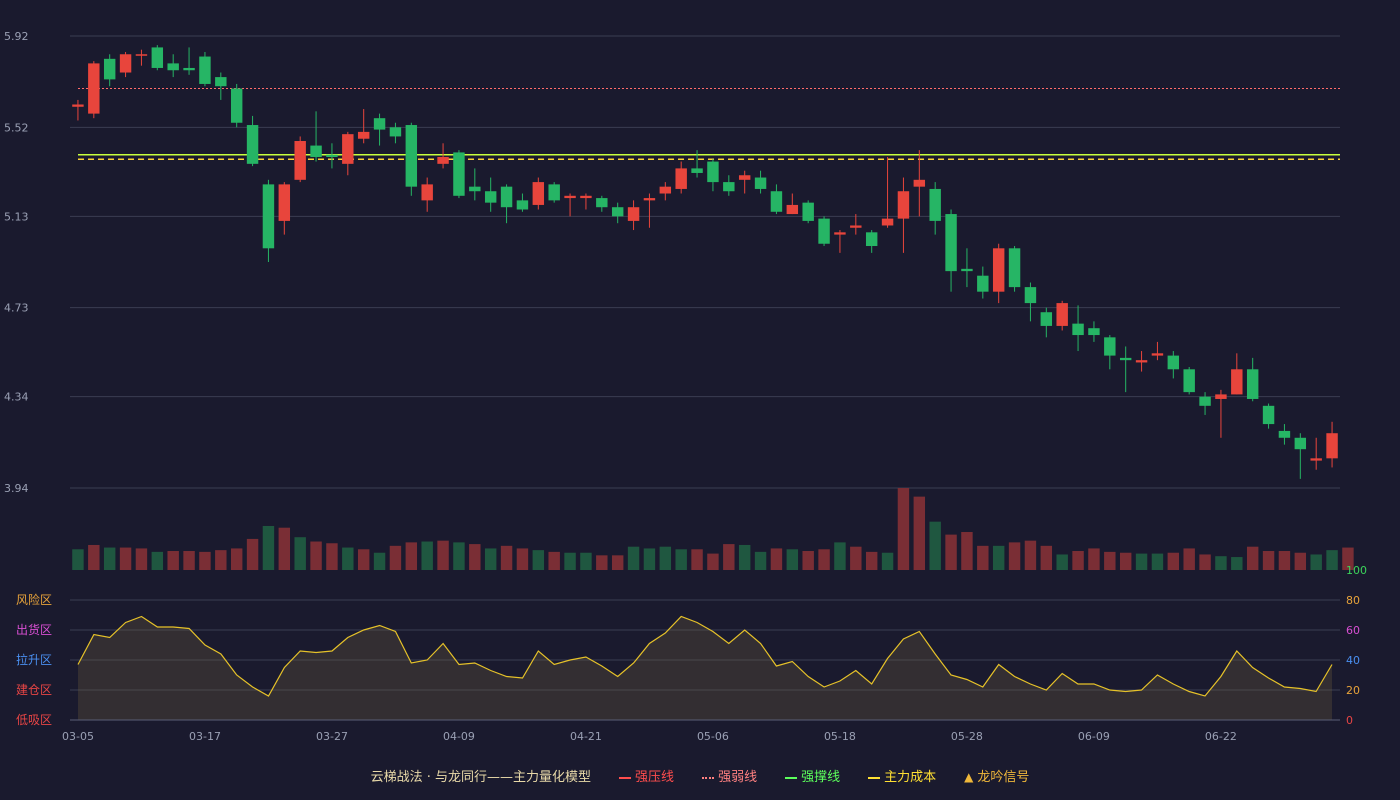 The height and width of the screenshot is (800, 1400). I want to click on legend-item: 云梯战法 · 与龙同行——主力量化模型, so click(481, 775).